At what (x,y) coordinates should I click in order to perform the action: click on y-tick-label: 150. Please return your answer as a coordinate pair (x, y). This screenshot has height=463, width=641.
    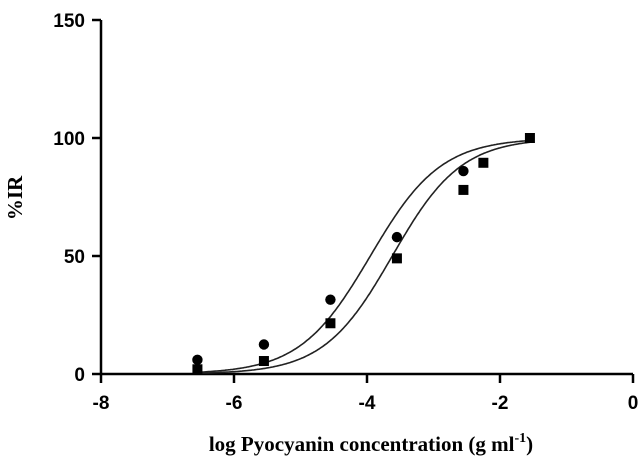
    Looking at the image, I should click on (69, 21).